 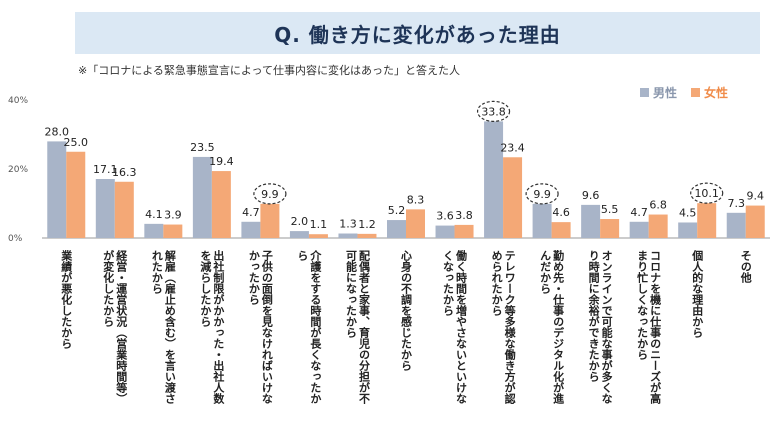 What do you see at coordinates (642, 305) in the screenshot?
I see `category-label: まり忙しくなったから` at bounding box center [642, 305].